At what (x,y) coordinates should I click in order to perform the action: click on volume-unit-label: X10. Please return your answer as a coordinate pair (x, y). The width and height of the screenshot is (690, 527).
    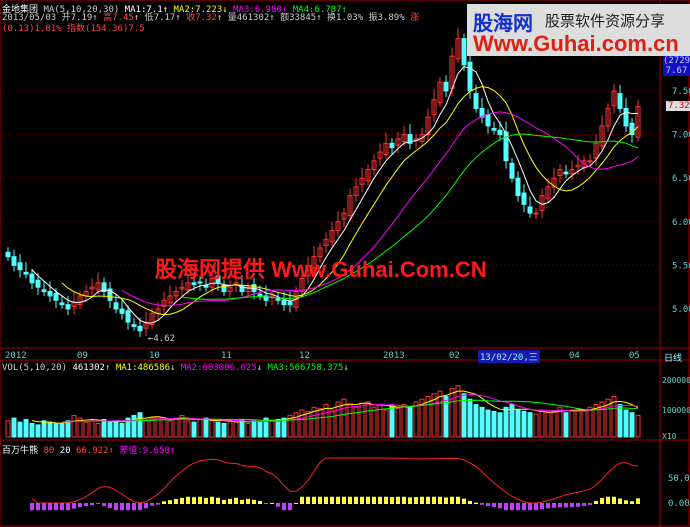
    Looking at the image, I should click on (669, 436).